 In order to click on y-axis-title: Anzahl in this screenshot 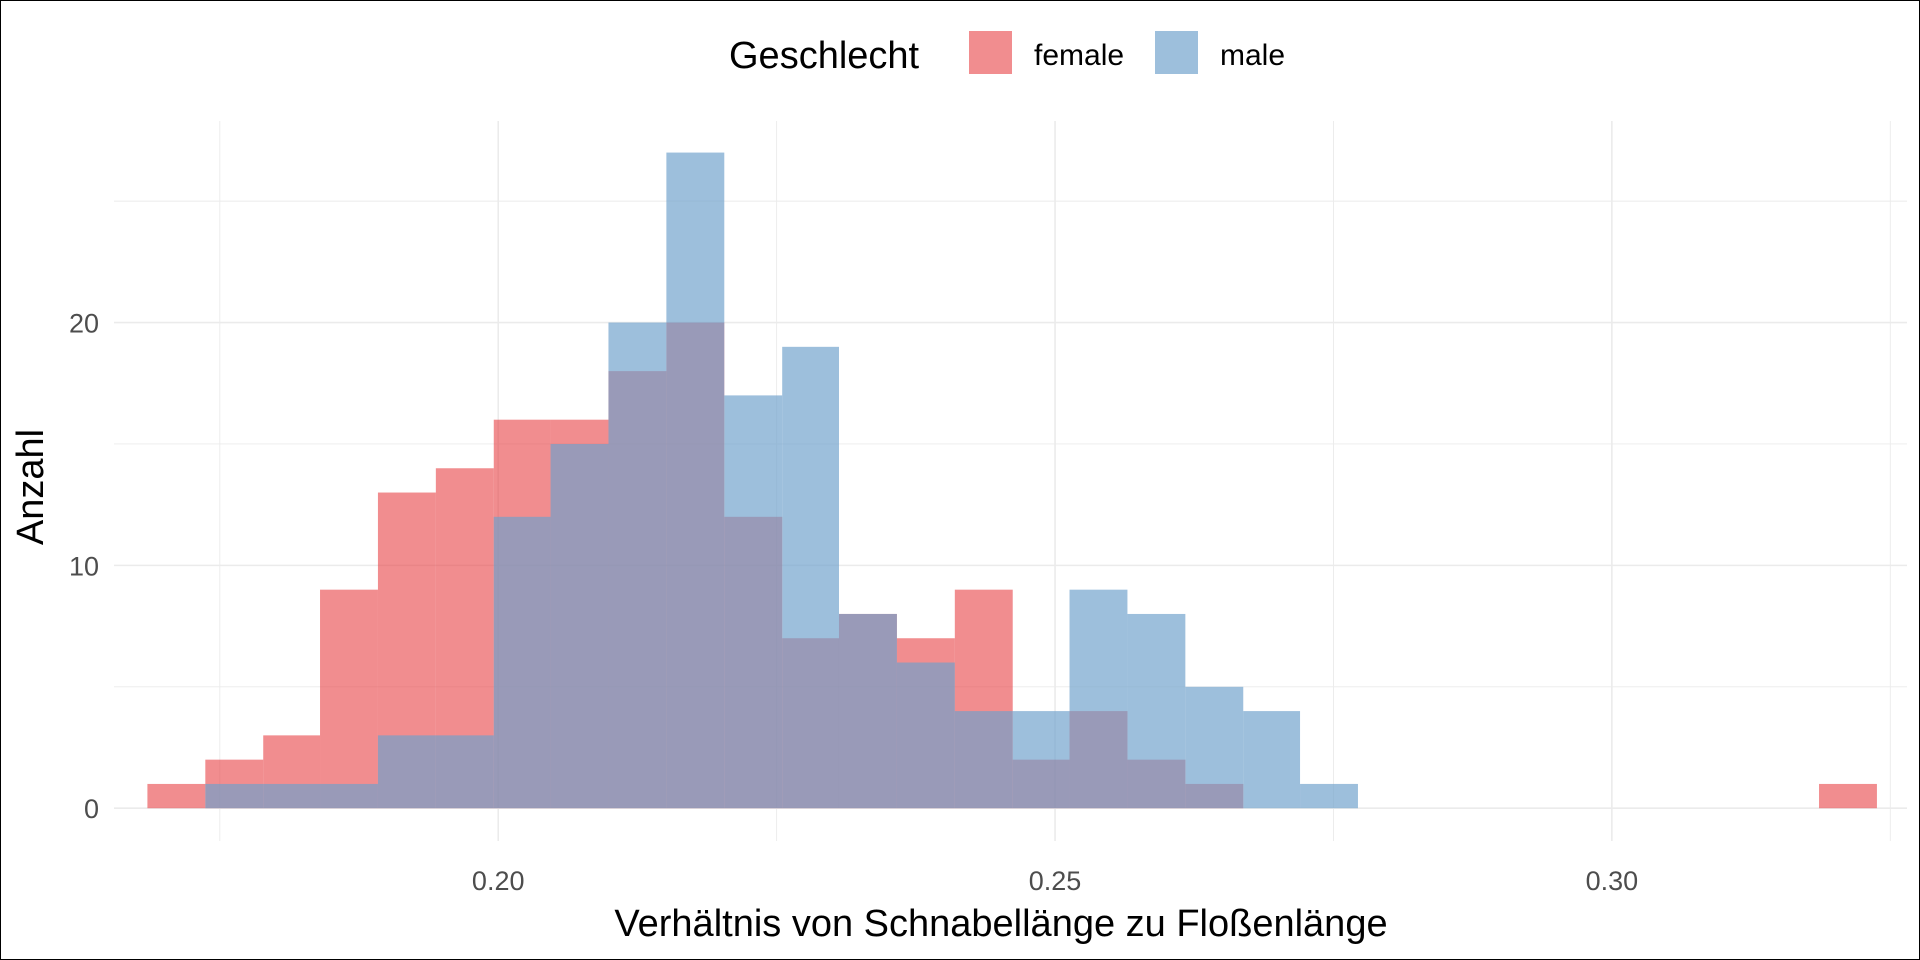, I will do `click(31, 487)`.